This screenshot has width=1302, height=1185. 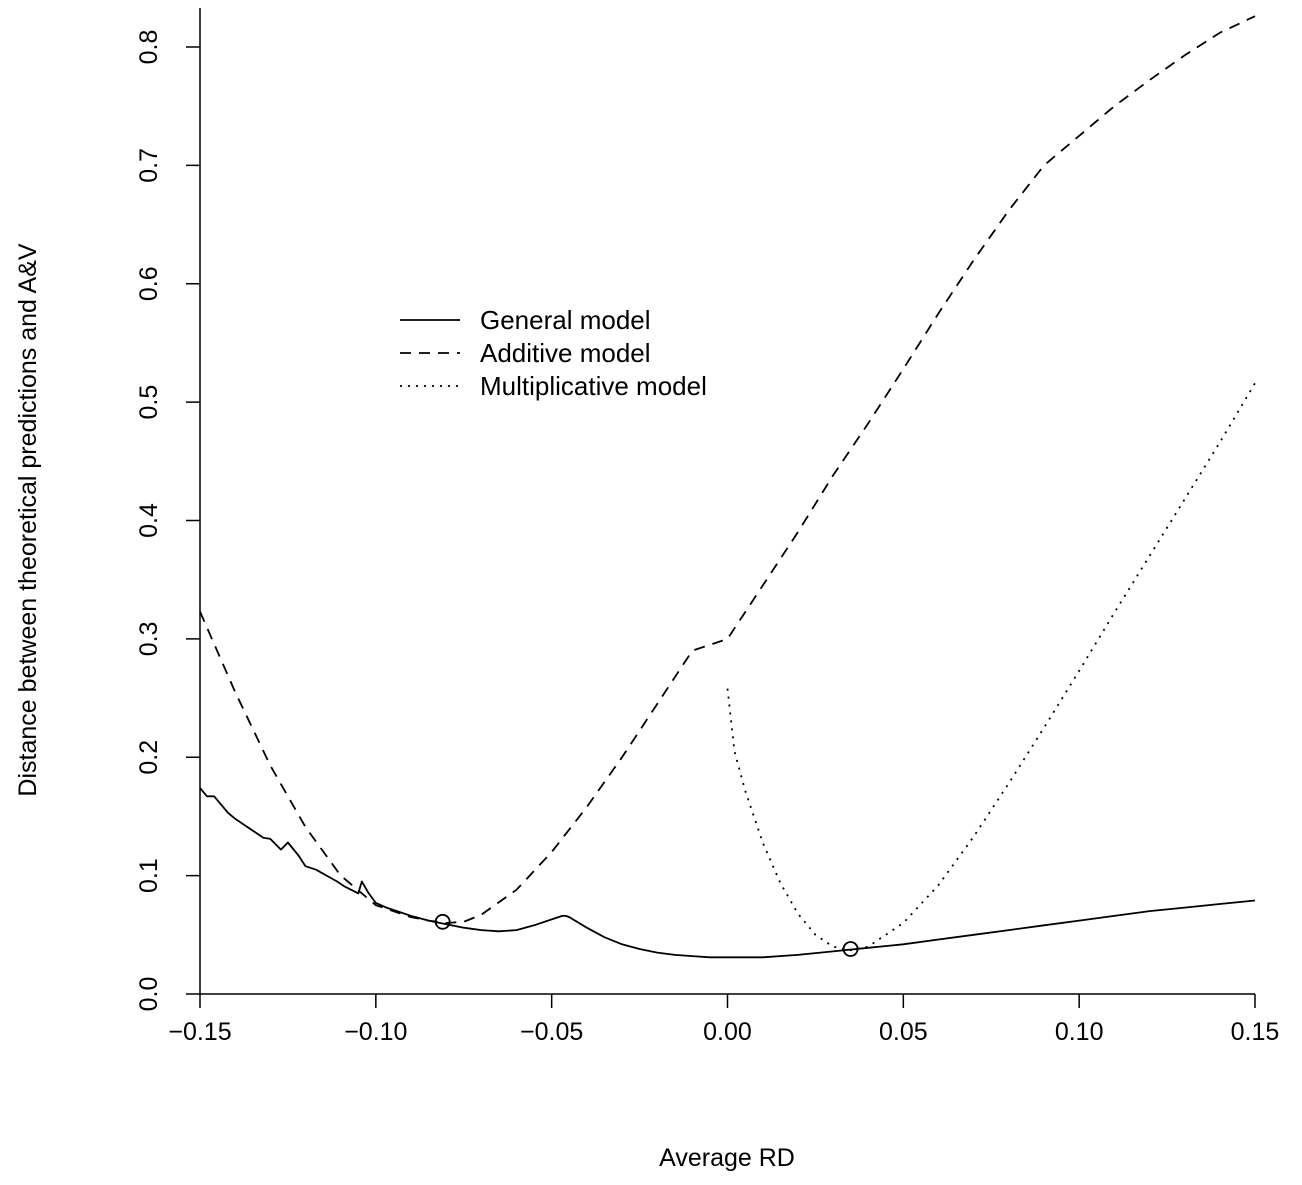 What do you see at coordinates (149, 638) in the screenshot?
I see `y-tick-label: 0.3` at bounding box center [149, 638].